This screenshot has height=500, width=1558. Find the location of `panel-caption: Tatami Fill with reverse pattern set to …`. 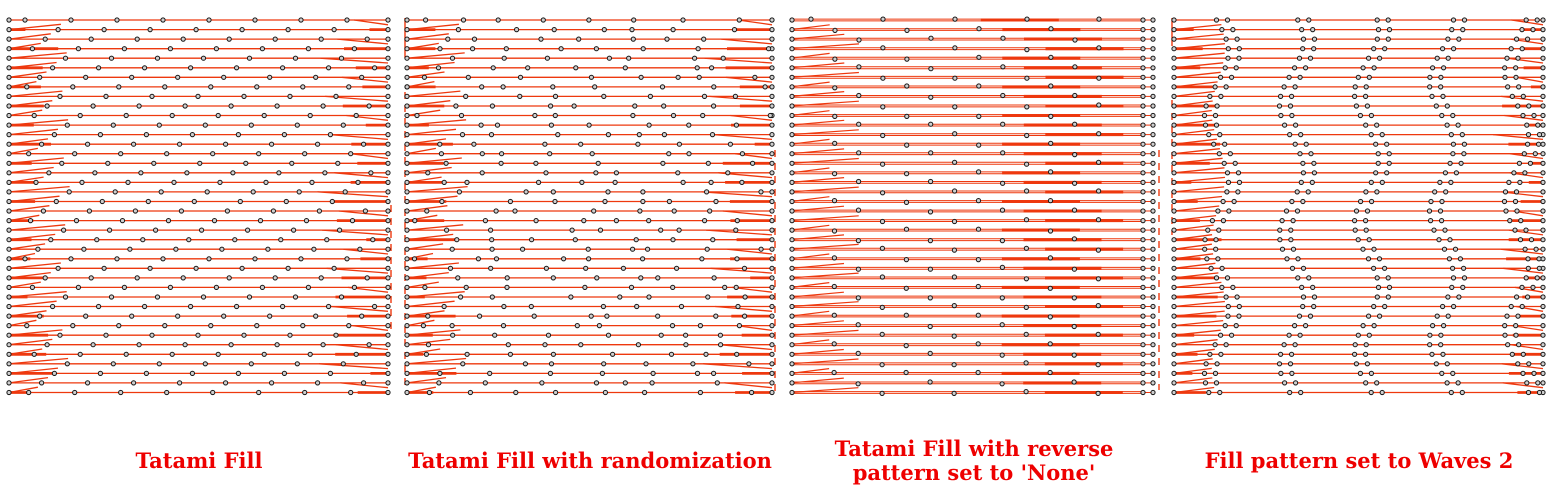

panel-caption: Tatami Fill with reverse pattern set to … is located at coordinates (974, 461).